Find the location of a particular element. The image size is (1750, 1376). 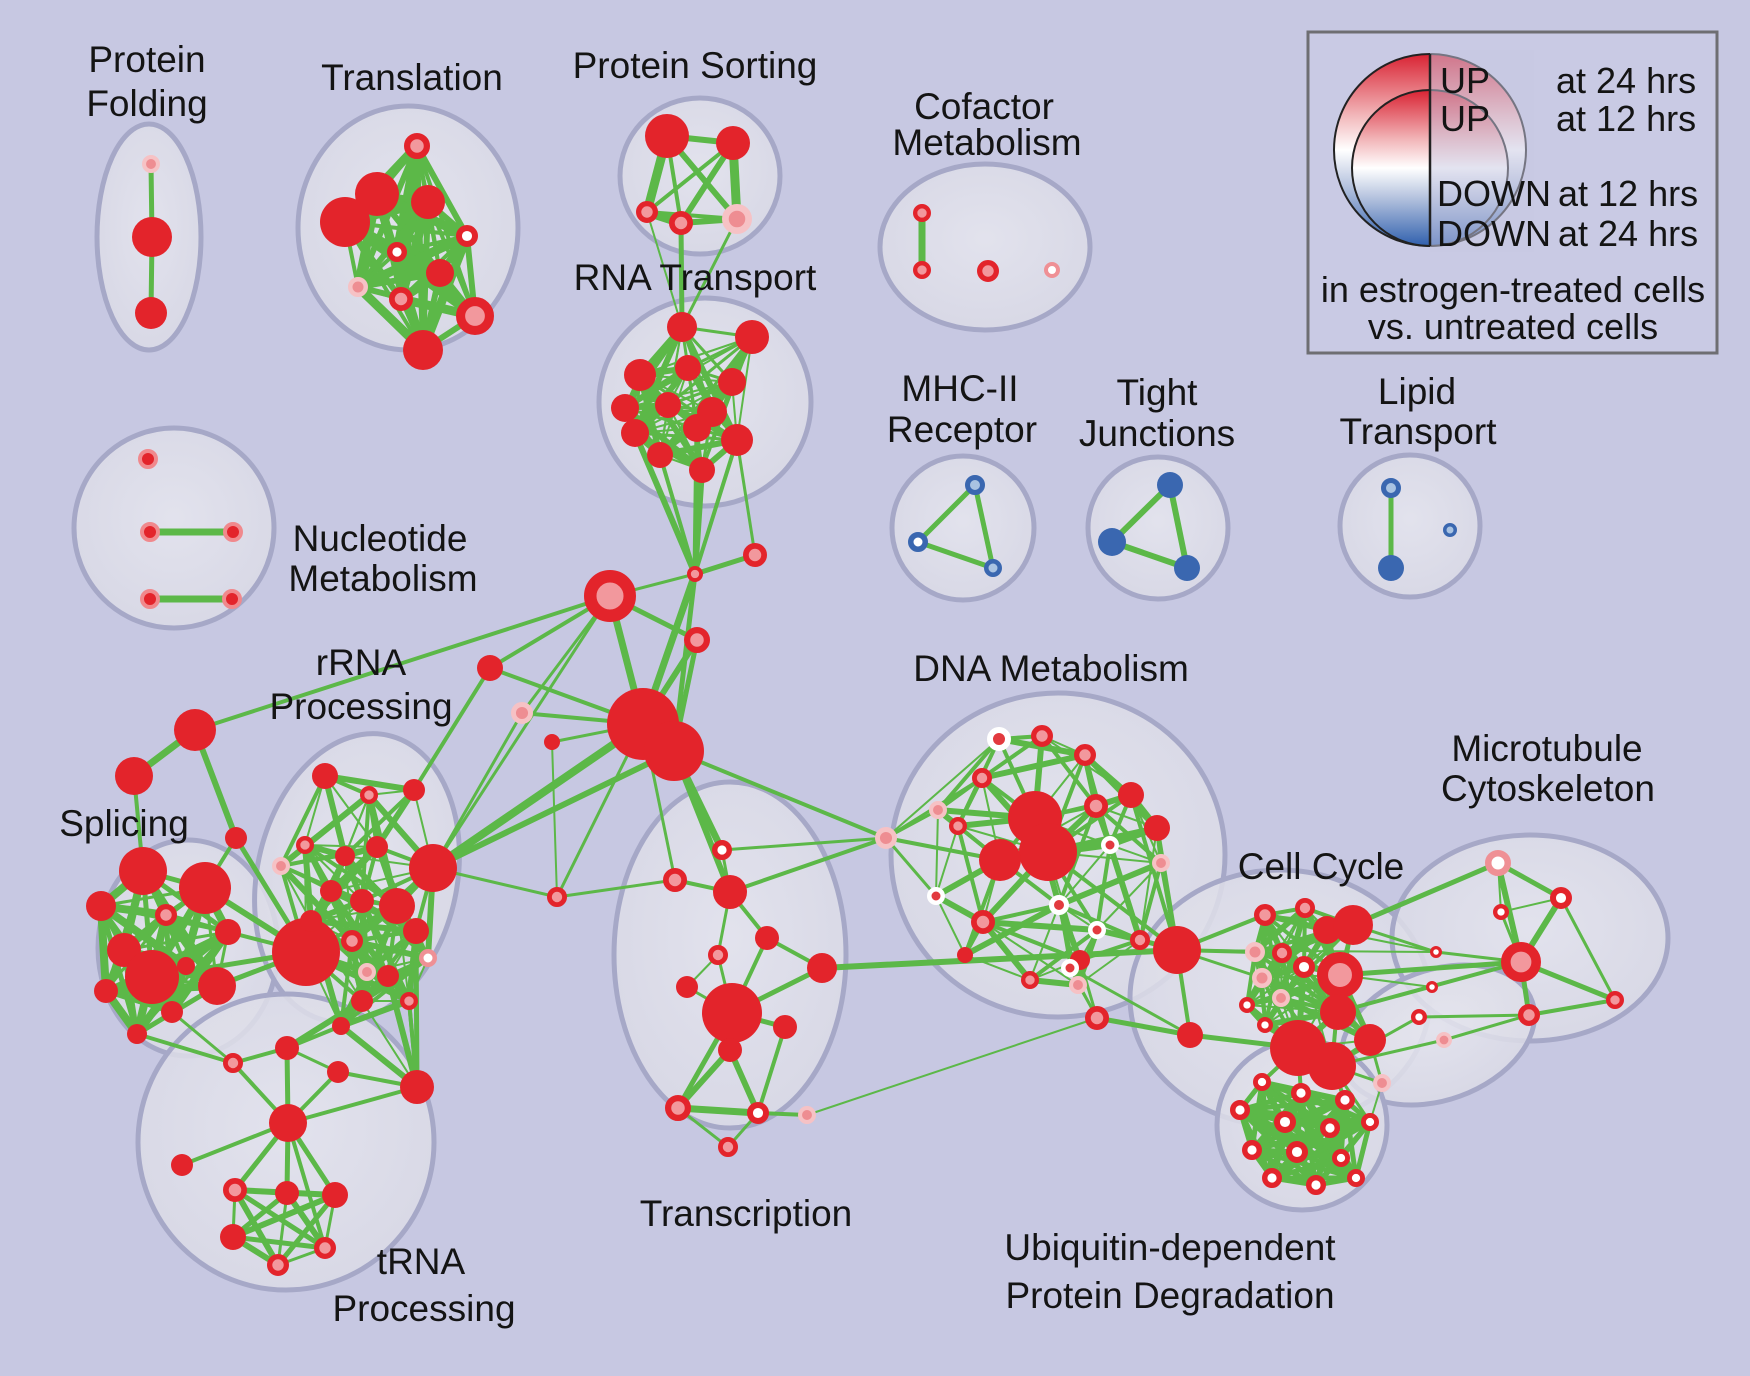

network-node-mt9 is located at coordinates (1615, 999).